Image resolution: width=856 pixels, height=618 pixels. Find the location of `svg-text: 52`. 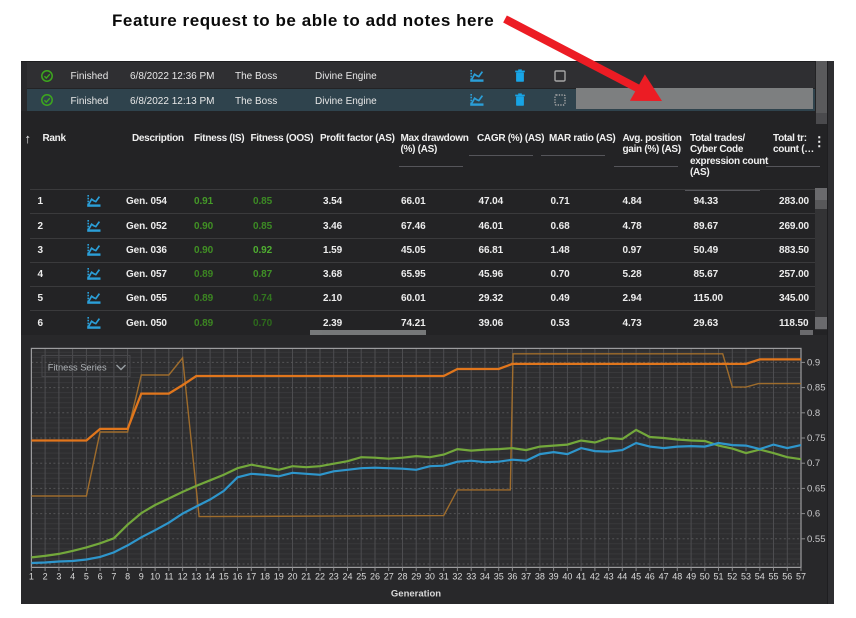

svg-text: 52 is located at coordinates (732, 576).